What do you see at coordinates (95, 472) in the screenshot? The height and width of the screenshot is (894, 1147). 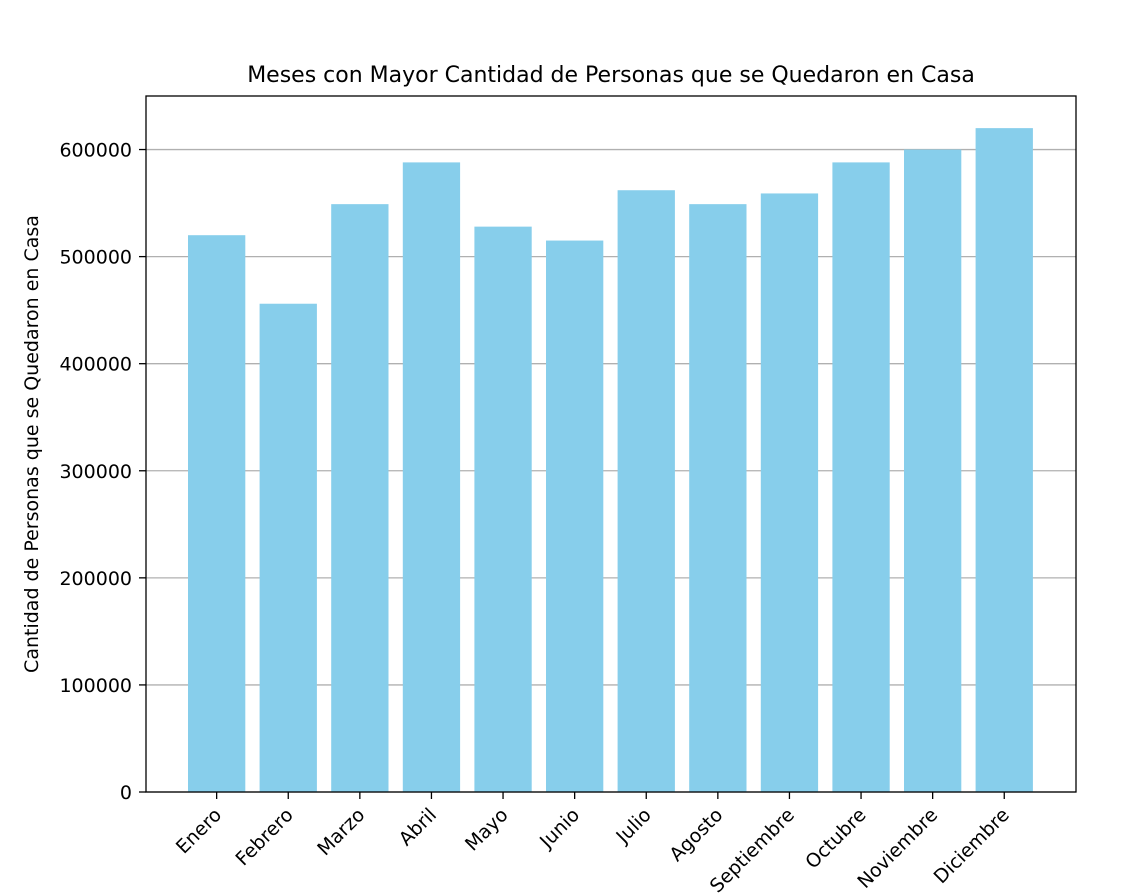 I see `y-tick-label: 300000` at bounding box center [95, 472].